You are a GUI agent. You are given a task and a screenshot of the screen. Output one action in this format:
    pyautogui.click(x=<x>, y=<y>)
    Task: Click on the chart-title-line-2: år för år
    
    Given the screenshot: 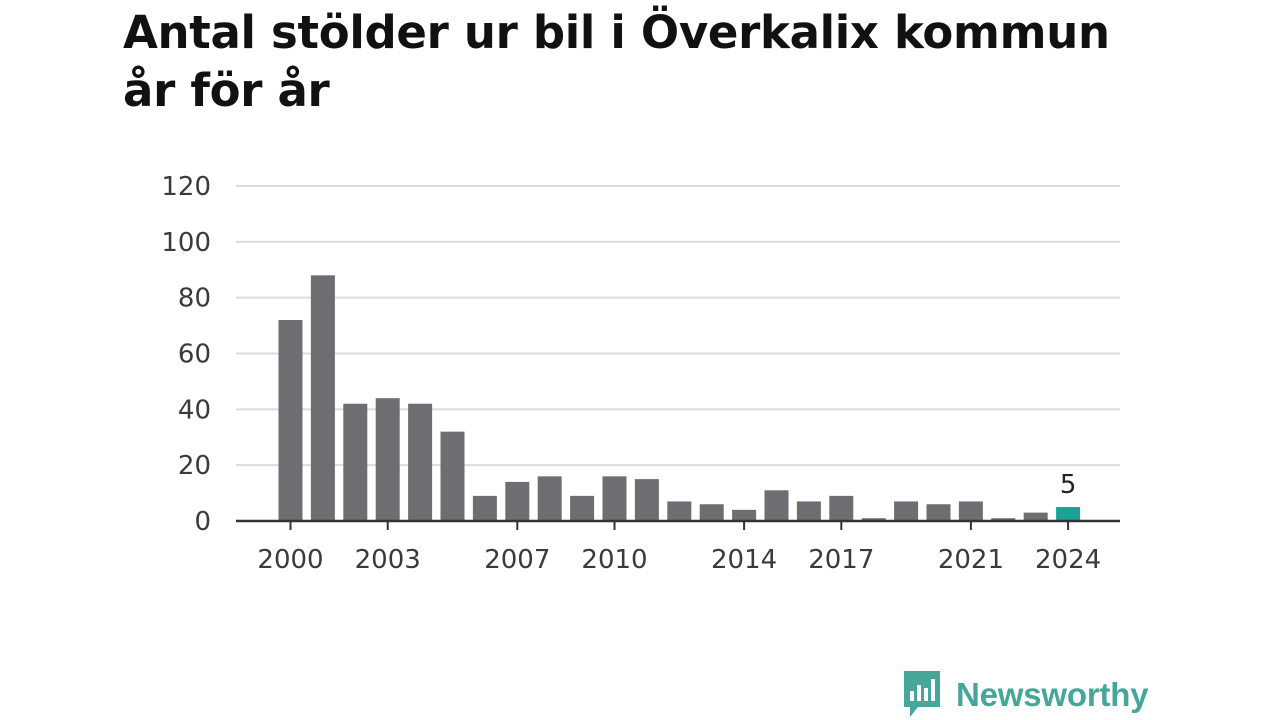 What is the action you would take?
    pyautogui.click(x=226, y=90)
    